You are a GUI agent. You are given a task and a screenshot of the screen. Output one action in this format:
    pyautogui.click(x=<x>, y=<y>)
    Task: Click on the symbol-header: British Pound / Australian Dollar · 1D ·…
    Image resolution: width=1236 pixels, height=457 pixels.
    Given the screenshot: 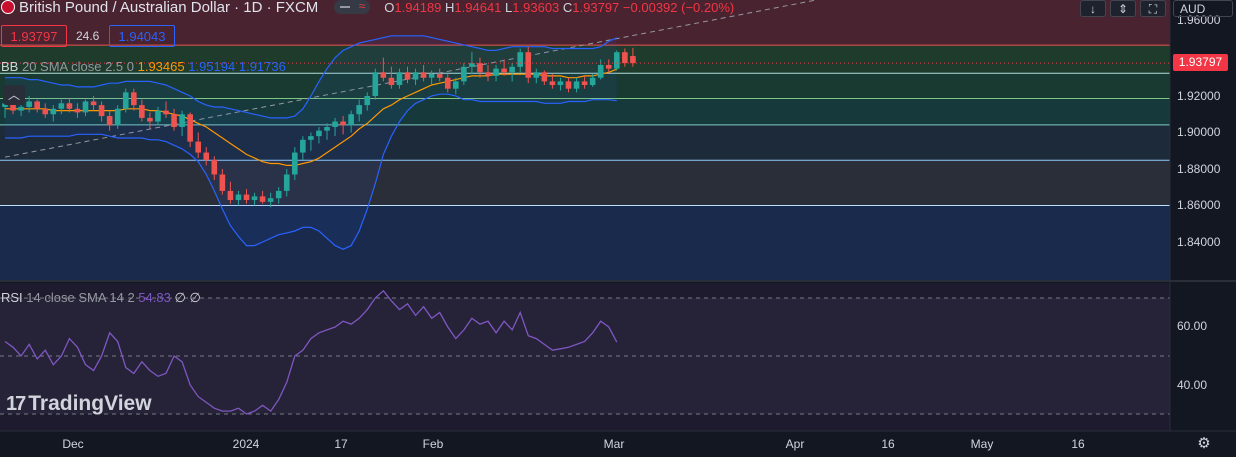 What is the action you would take?
    pyautogui.click(x=367, y=8)
    